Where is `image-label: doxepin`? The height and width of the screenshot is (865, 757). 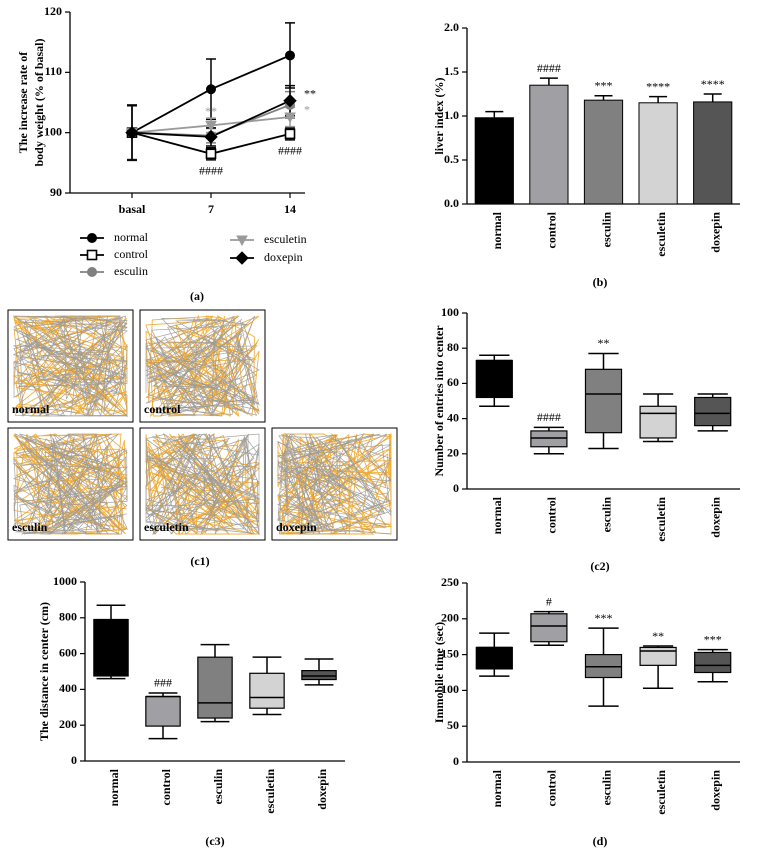
image-label: doxepin is located at coordinates (296, 527).